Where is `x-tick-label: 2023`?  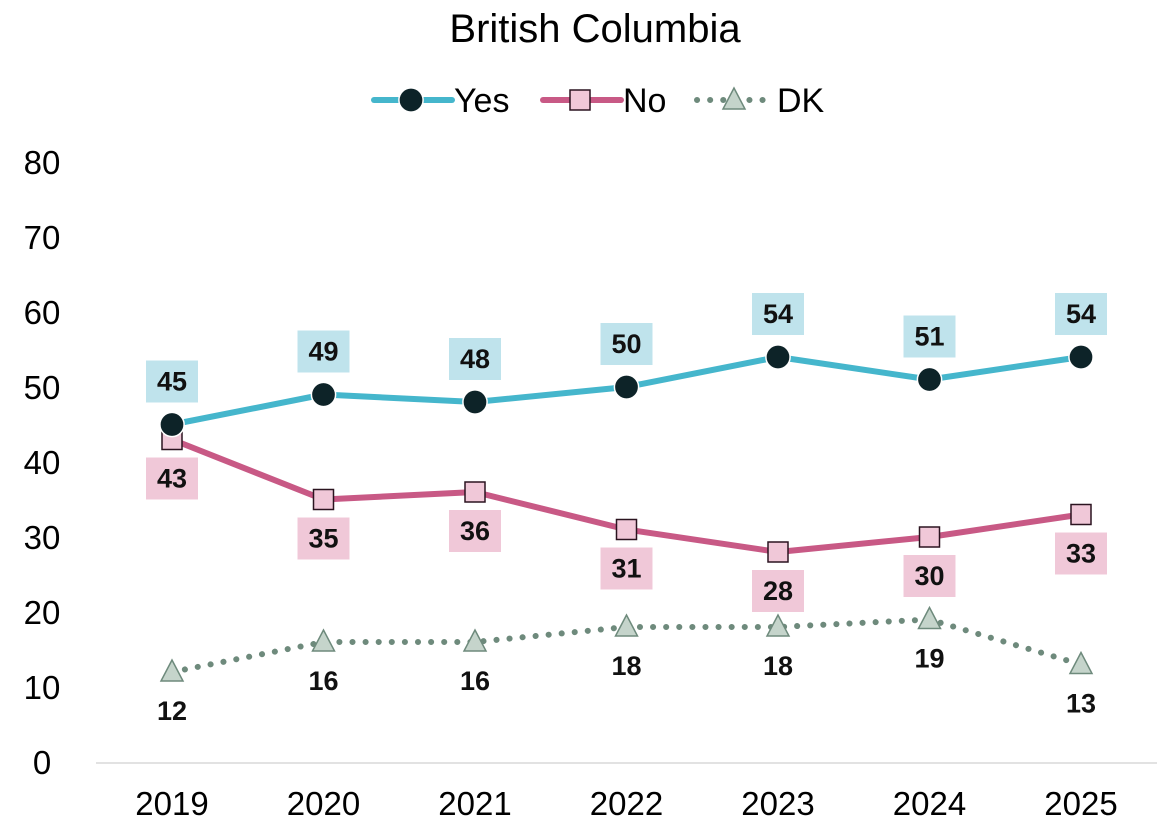 x-tick-label: 2023 is located at coordinates (777, 803).